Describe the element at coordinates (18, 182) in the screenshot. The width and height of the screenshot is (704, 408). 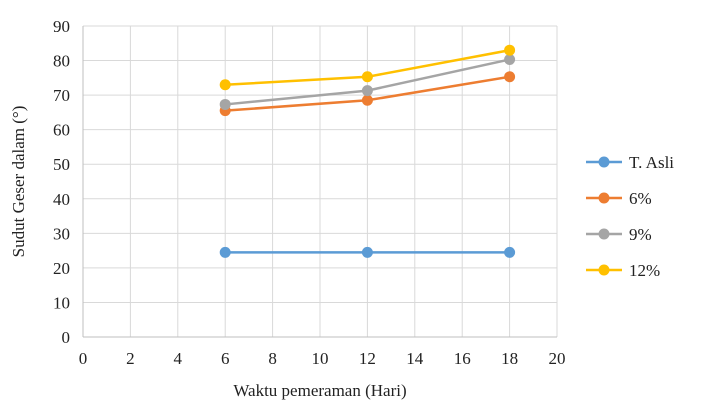
I see `y-axis-title: Sudut Geser dalam (°)` at that location.